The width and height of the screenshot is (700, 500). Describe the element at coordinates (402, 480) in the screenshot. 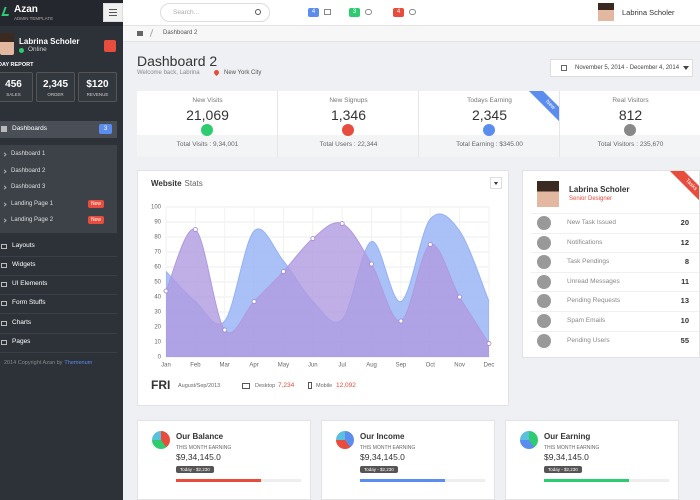

I see `progress-bar` at that location.